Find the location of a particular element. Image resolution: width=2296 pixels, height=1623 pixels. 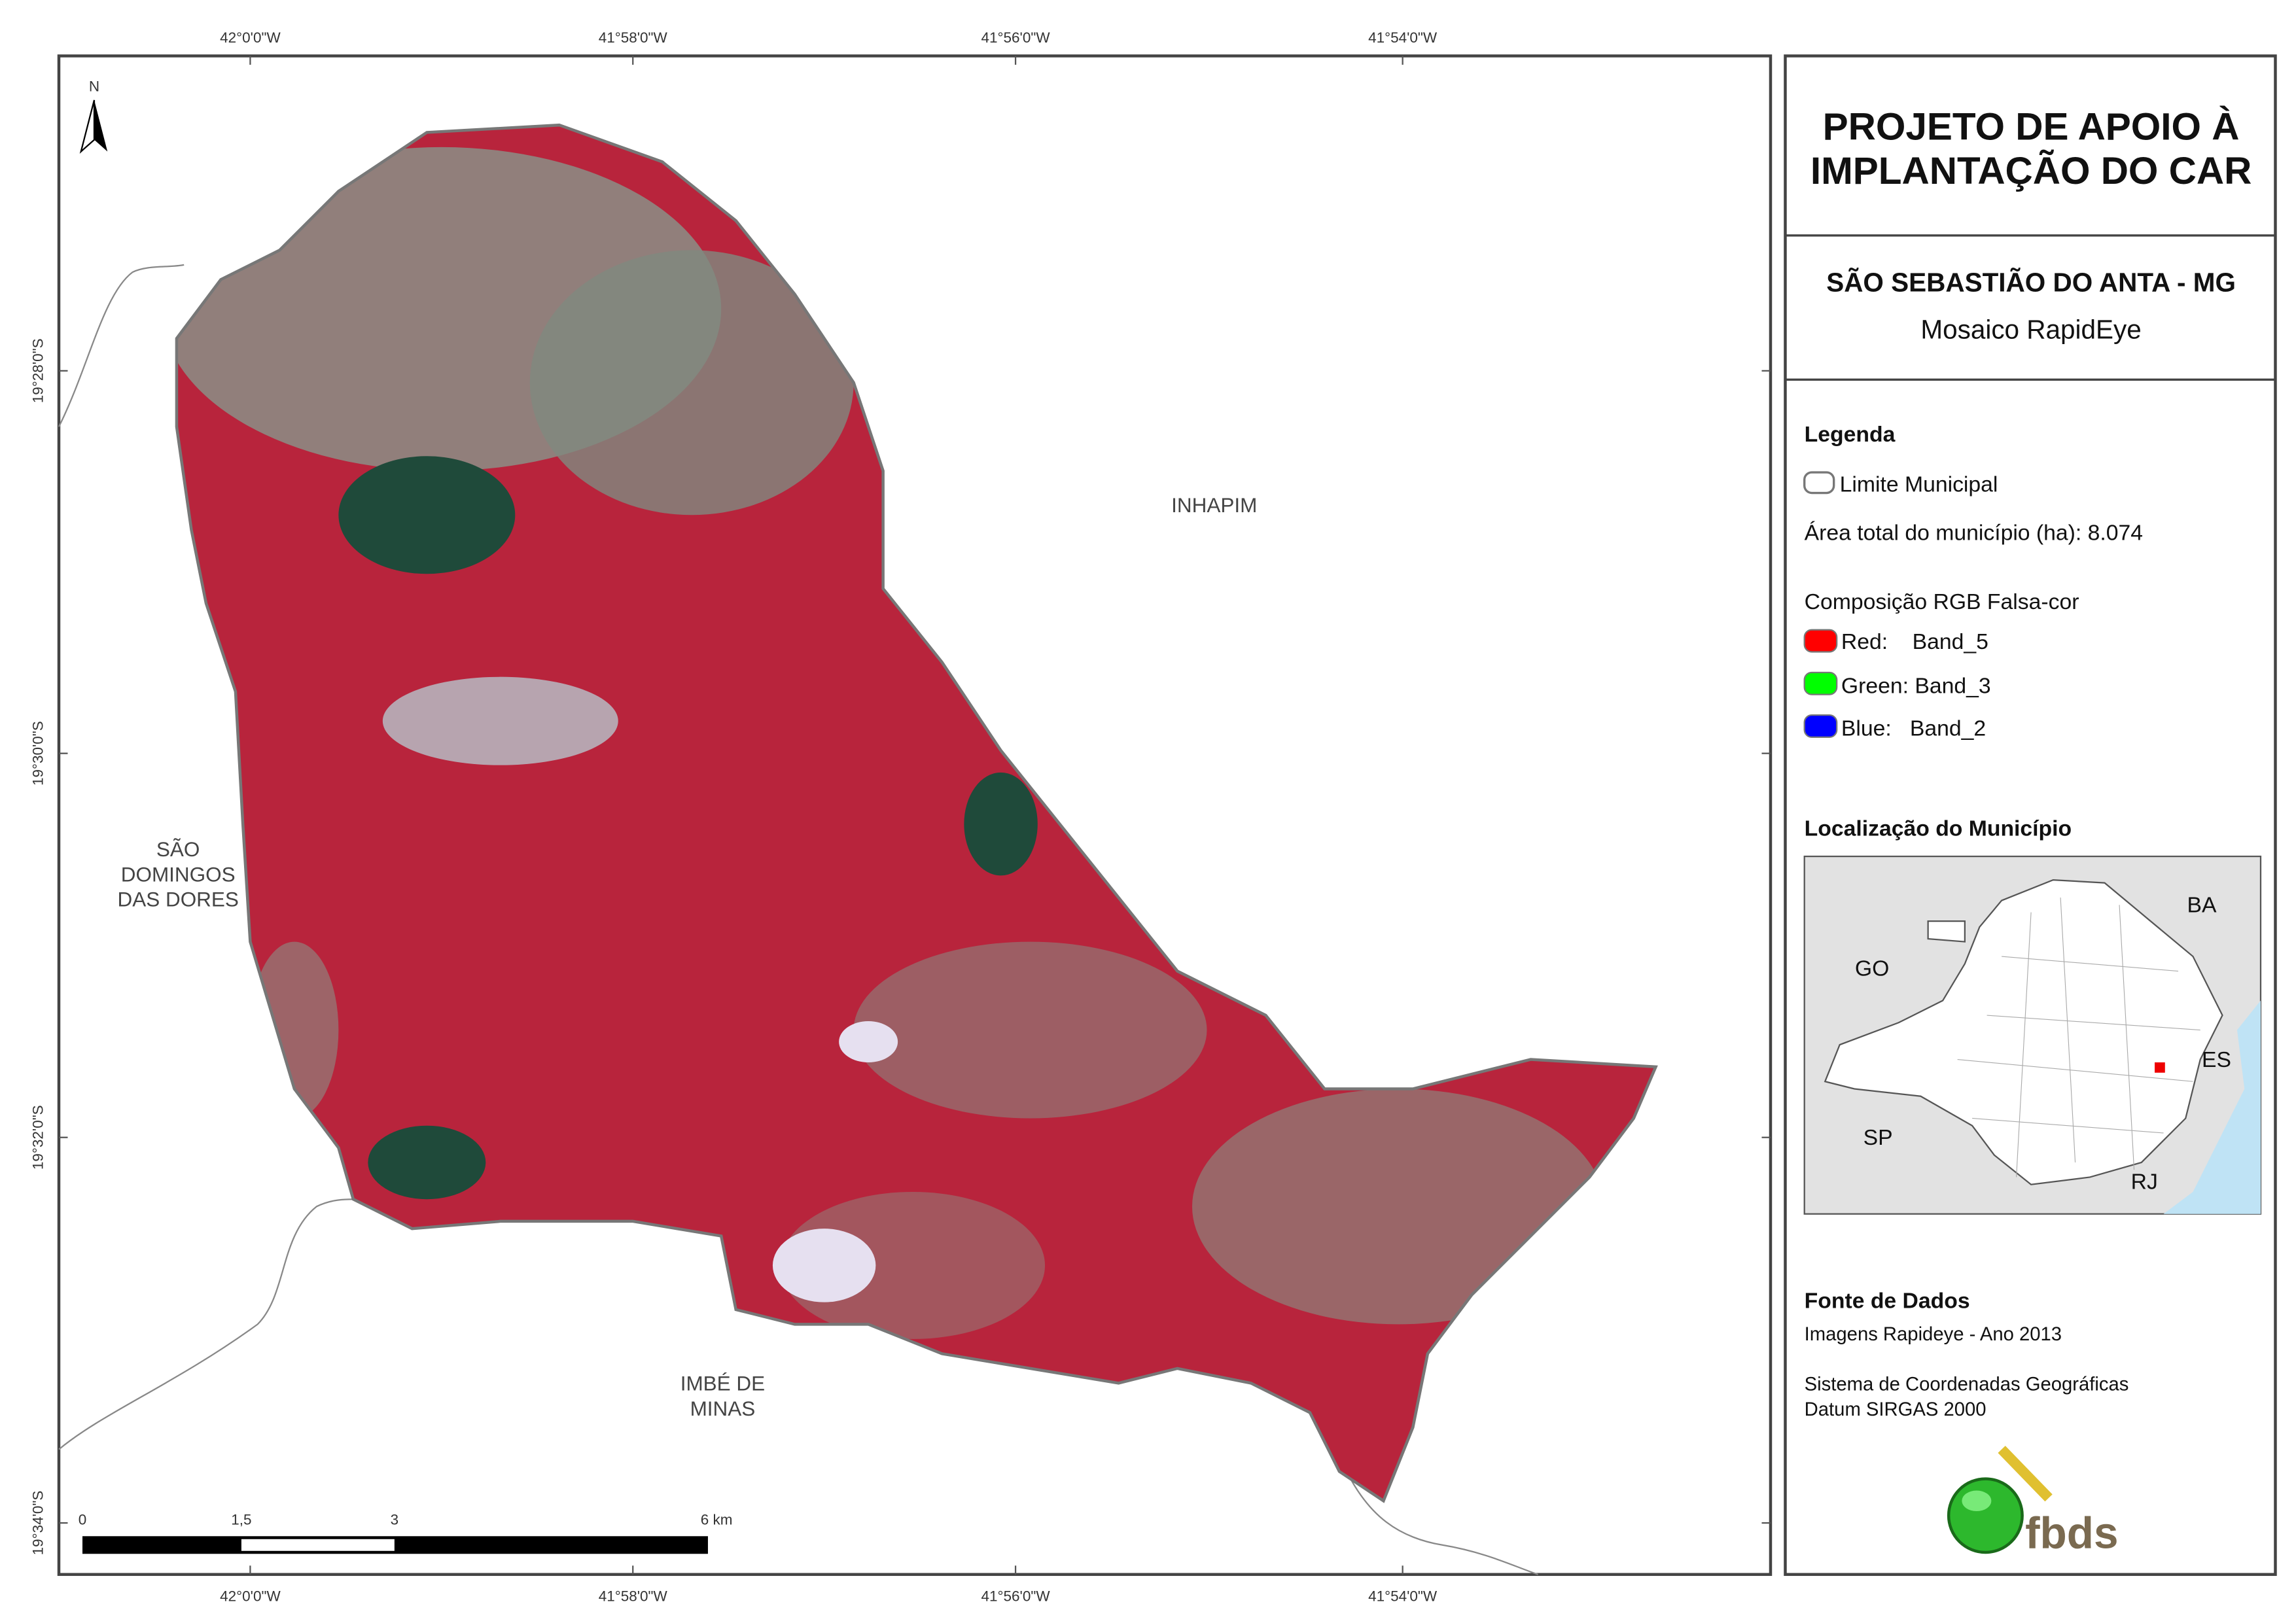

legend-label: Limite Municipal is located at coordinates (1919, 485).